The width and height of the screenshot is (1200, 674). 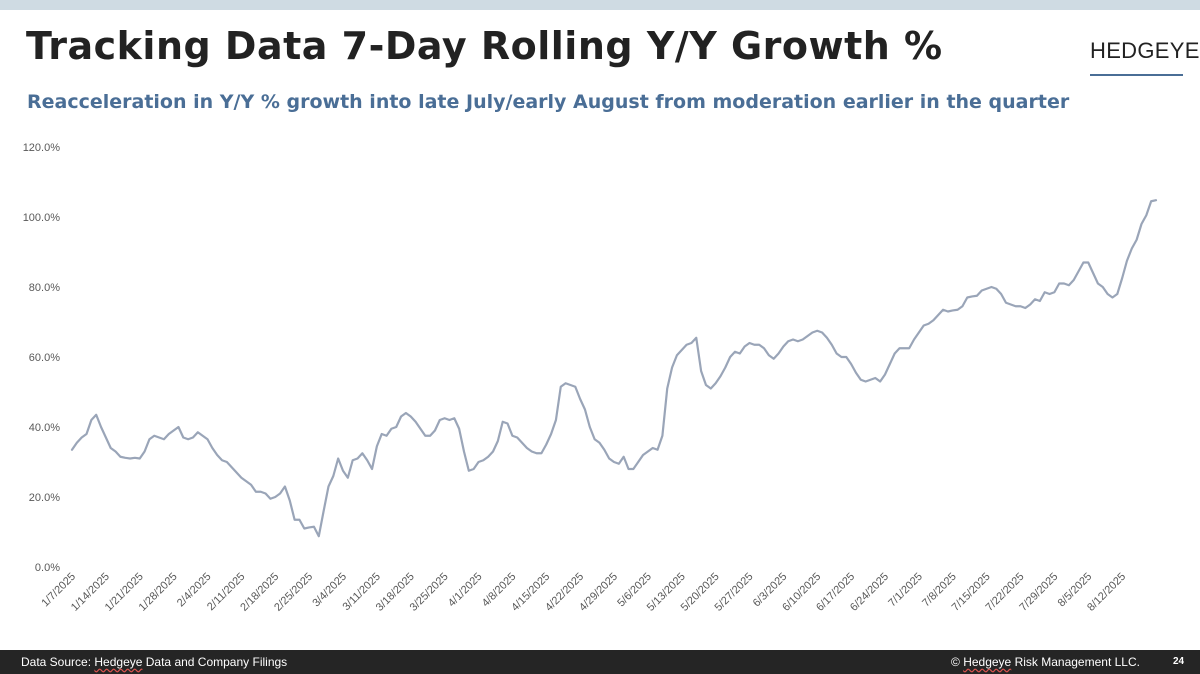 I want to click on y-tick-label: 20.0%, so click(x=44, y=498).